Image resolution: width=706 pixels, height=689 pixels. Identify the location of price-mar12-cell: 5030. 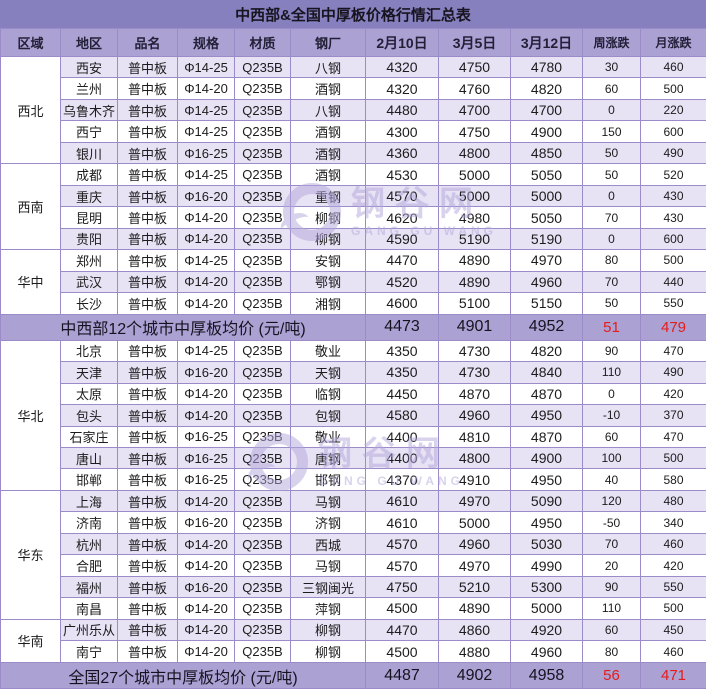
(546, 544).